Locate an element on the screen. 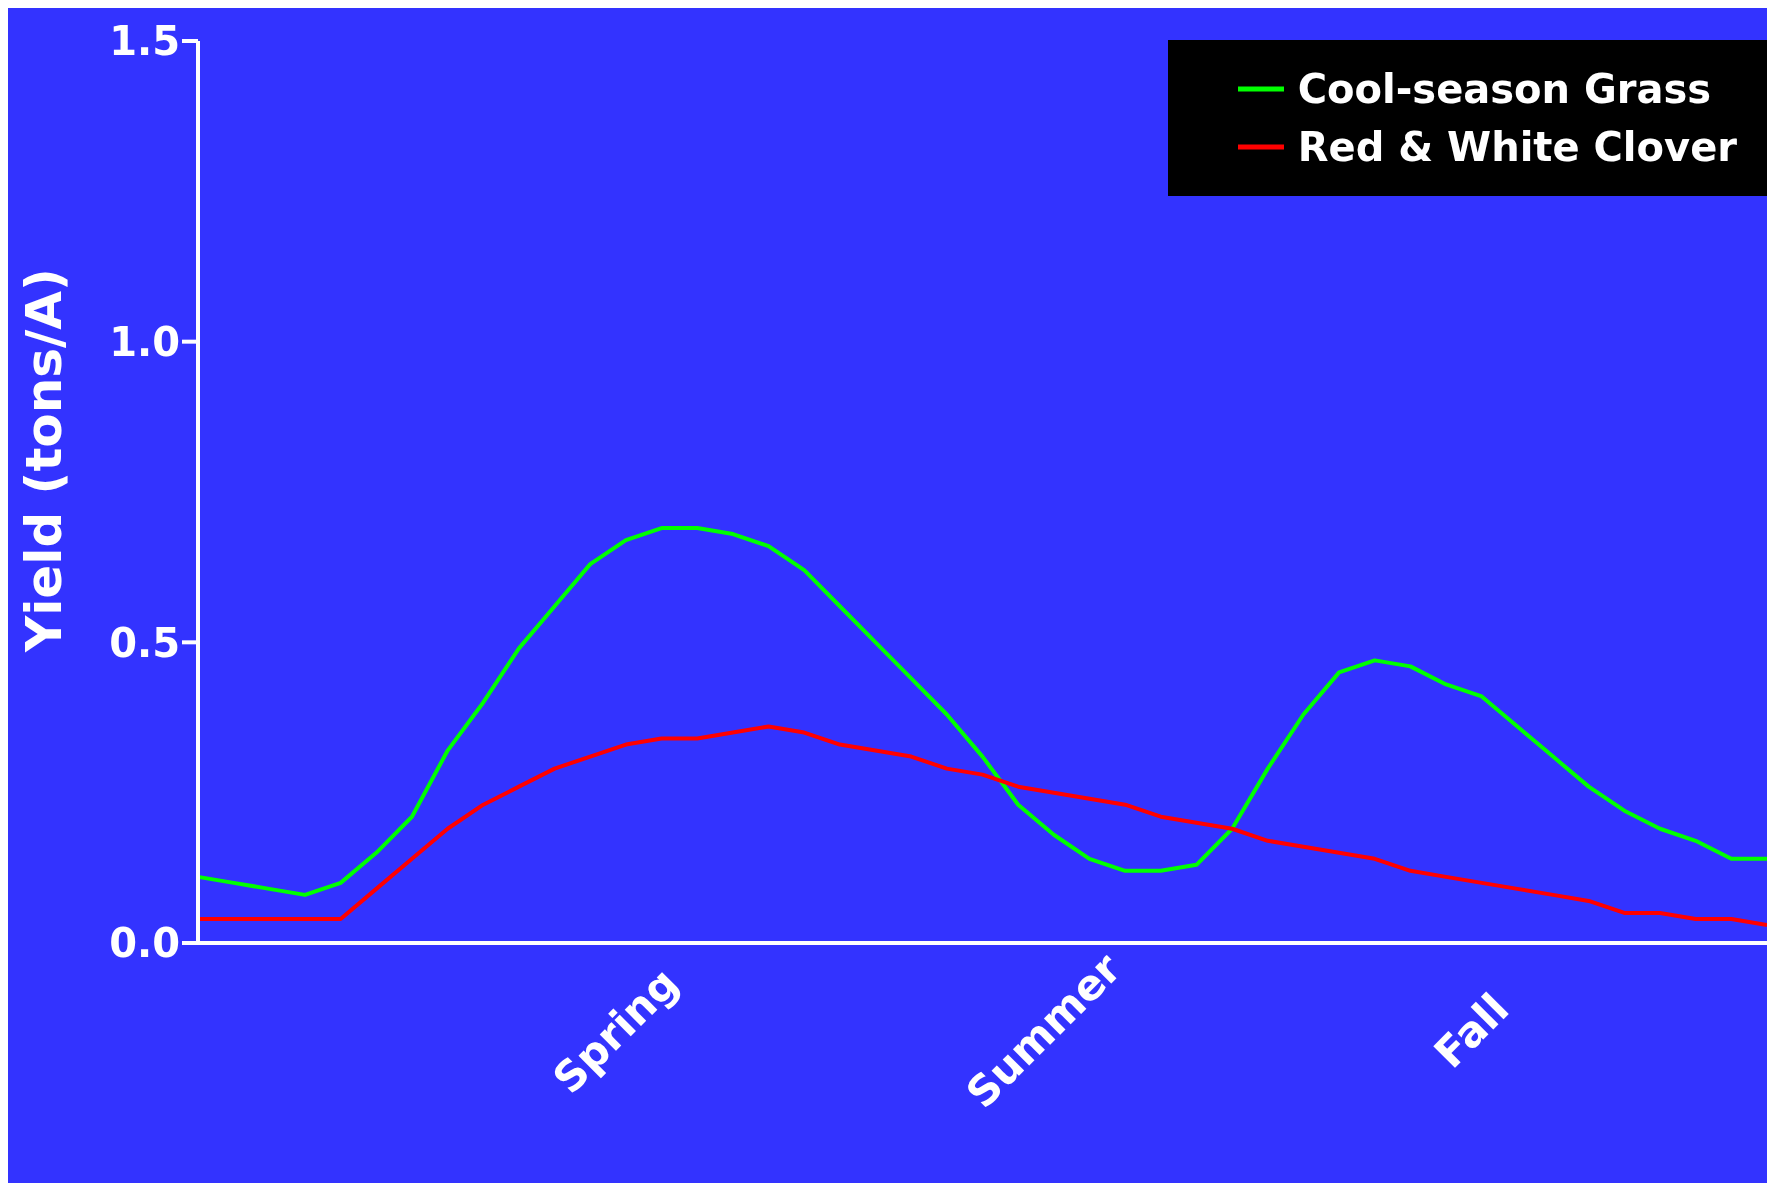 The width and height of the screenshot is (1775, 1191). y-tick-label: 1.5 is located at coordinates (144, 41).